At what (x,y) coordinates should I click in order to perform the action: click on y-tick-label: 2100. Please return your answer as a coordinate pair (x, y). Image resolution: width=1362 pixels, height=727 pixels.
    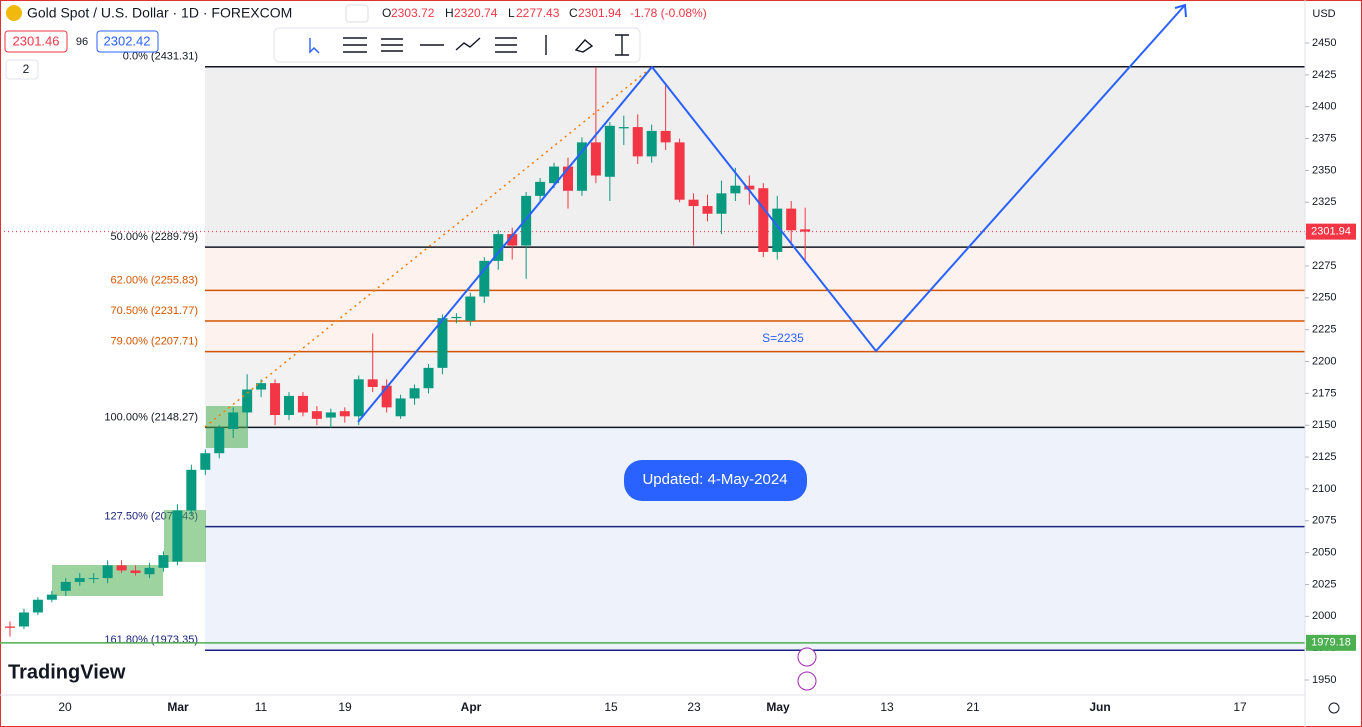
    Looking at the image, I should click on (1324, 489).